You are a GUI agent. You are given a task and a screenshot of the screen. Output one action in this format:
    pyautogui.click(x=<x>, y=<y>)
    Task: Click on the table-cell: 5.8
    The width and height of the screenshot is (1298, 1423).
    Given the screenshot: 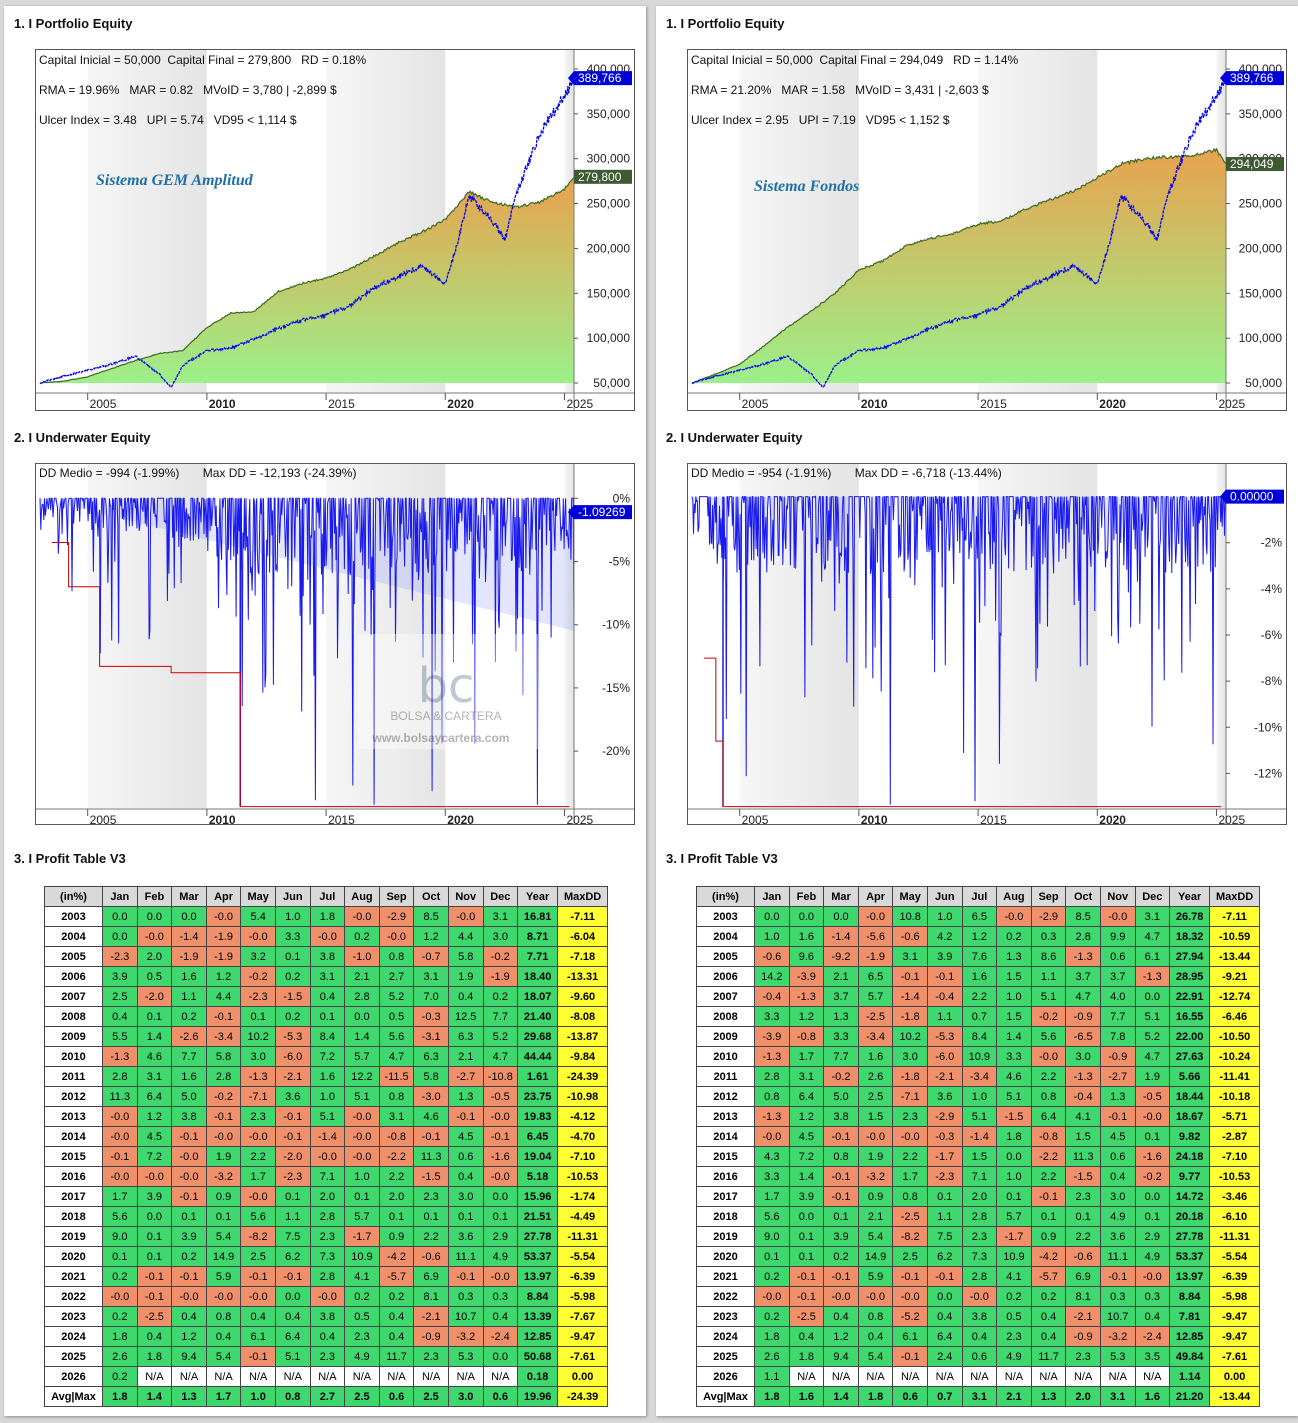 What is the action you would take?
    pyautogui.click(x=431, y=1076)
    